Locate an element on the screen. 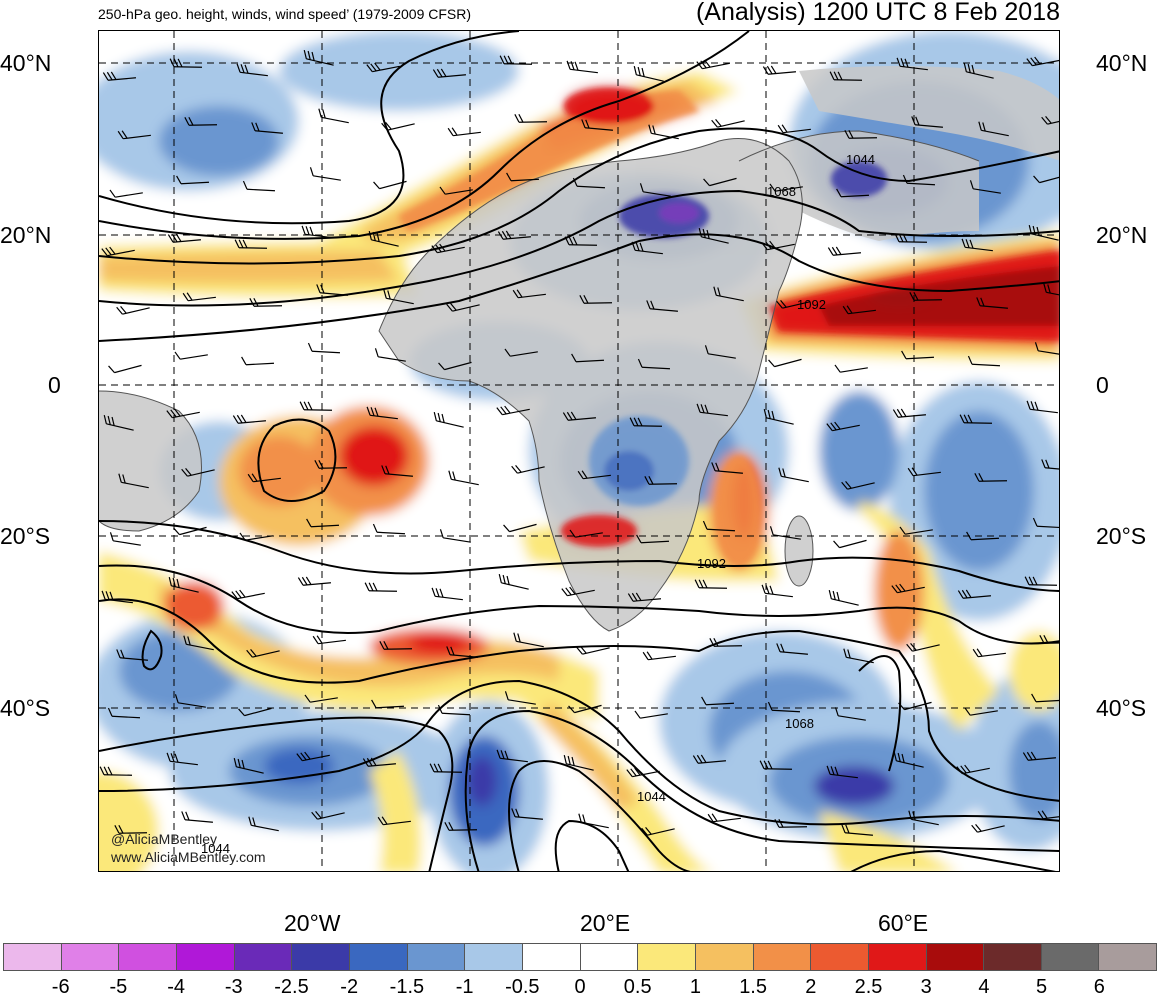 Image resolution: width=1160 pixels, height=999 pixels. colorbar-tick-label: -6 is located at coordinates (60, 987).